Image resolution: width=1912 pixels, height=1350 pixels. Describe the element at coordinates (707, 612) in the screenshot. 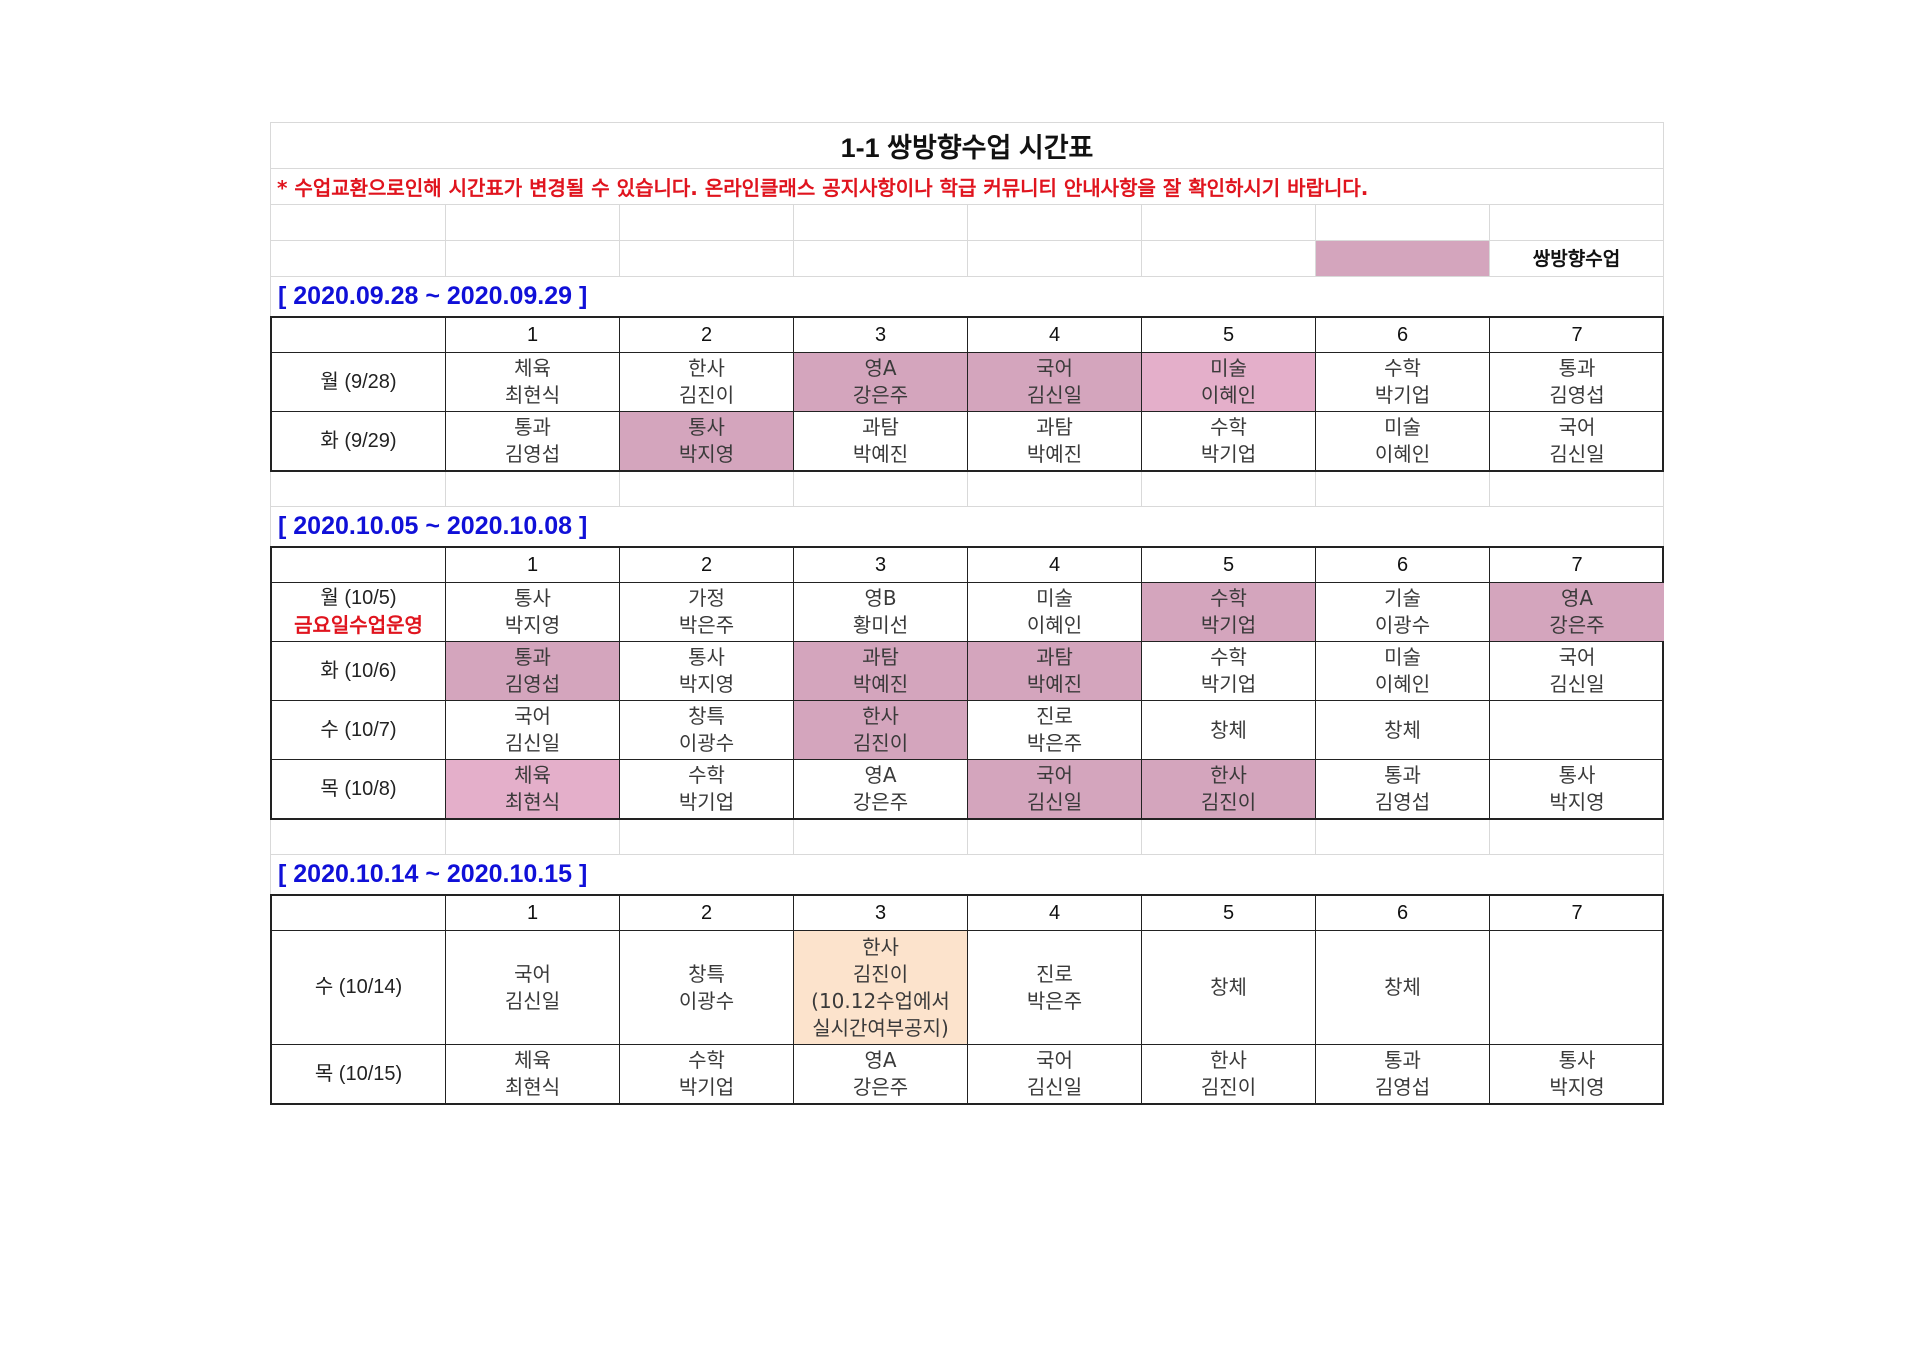

I see `class-cell: 가정 박은주` at that location.